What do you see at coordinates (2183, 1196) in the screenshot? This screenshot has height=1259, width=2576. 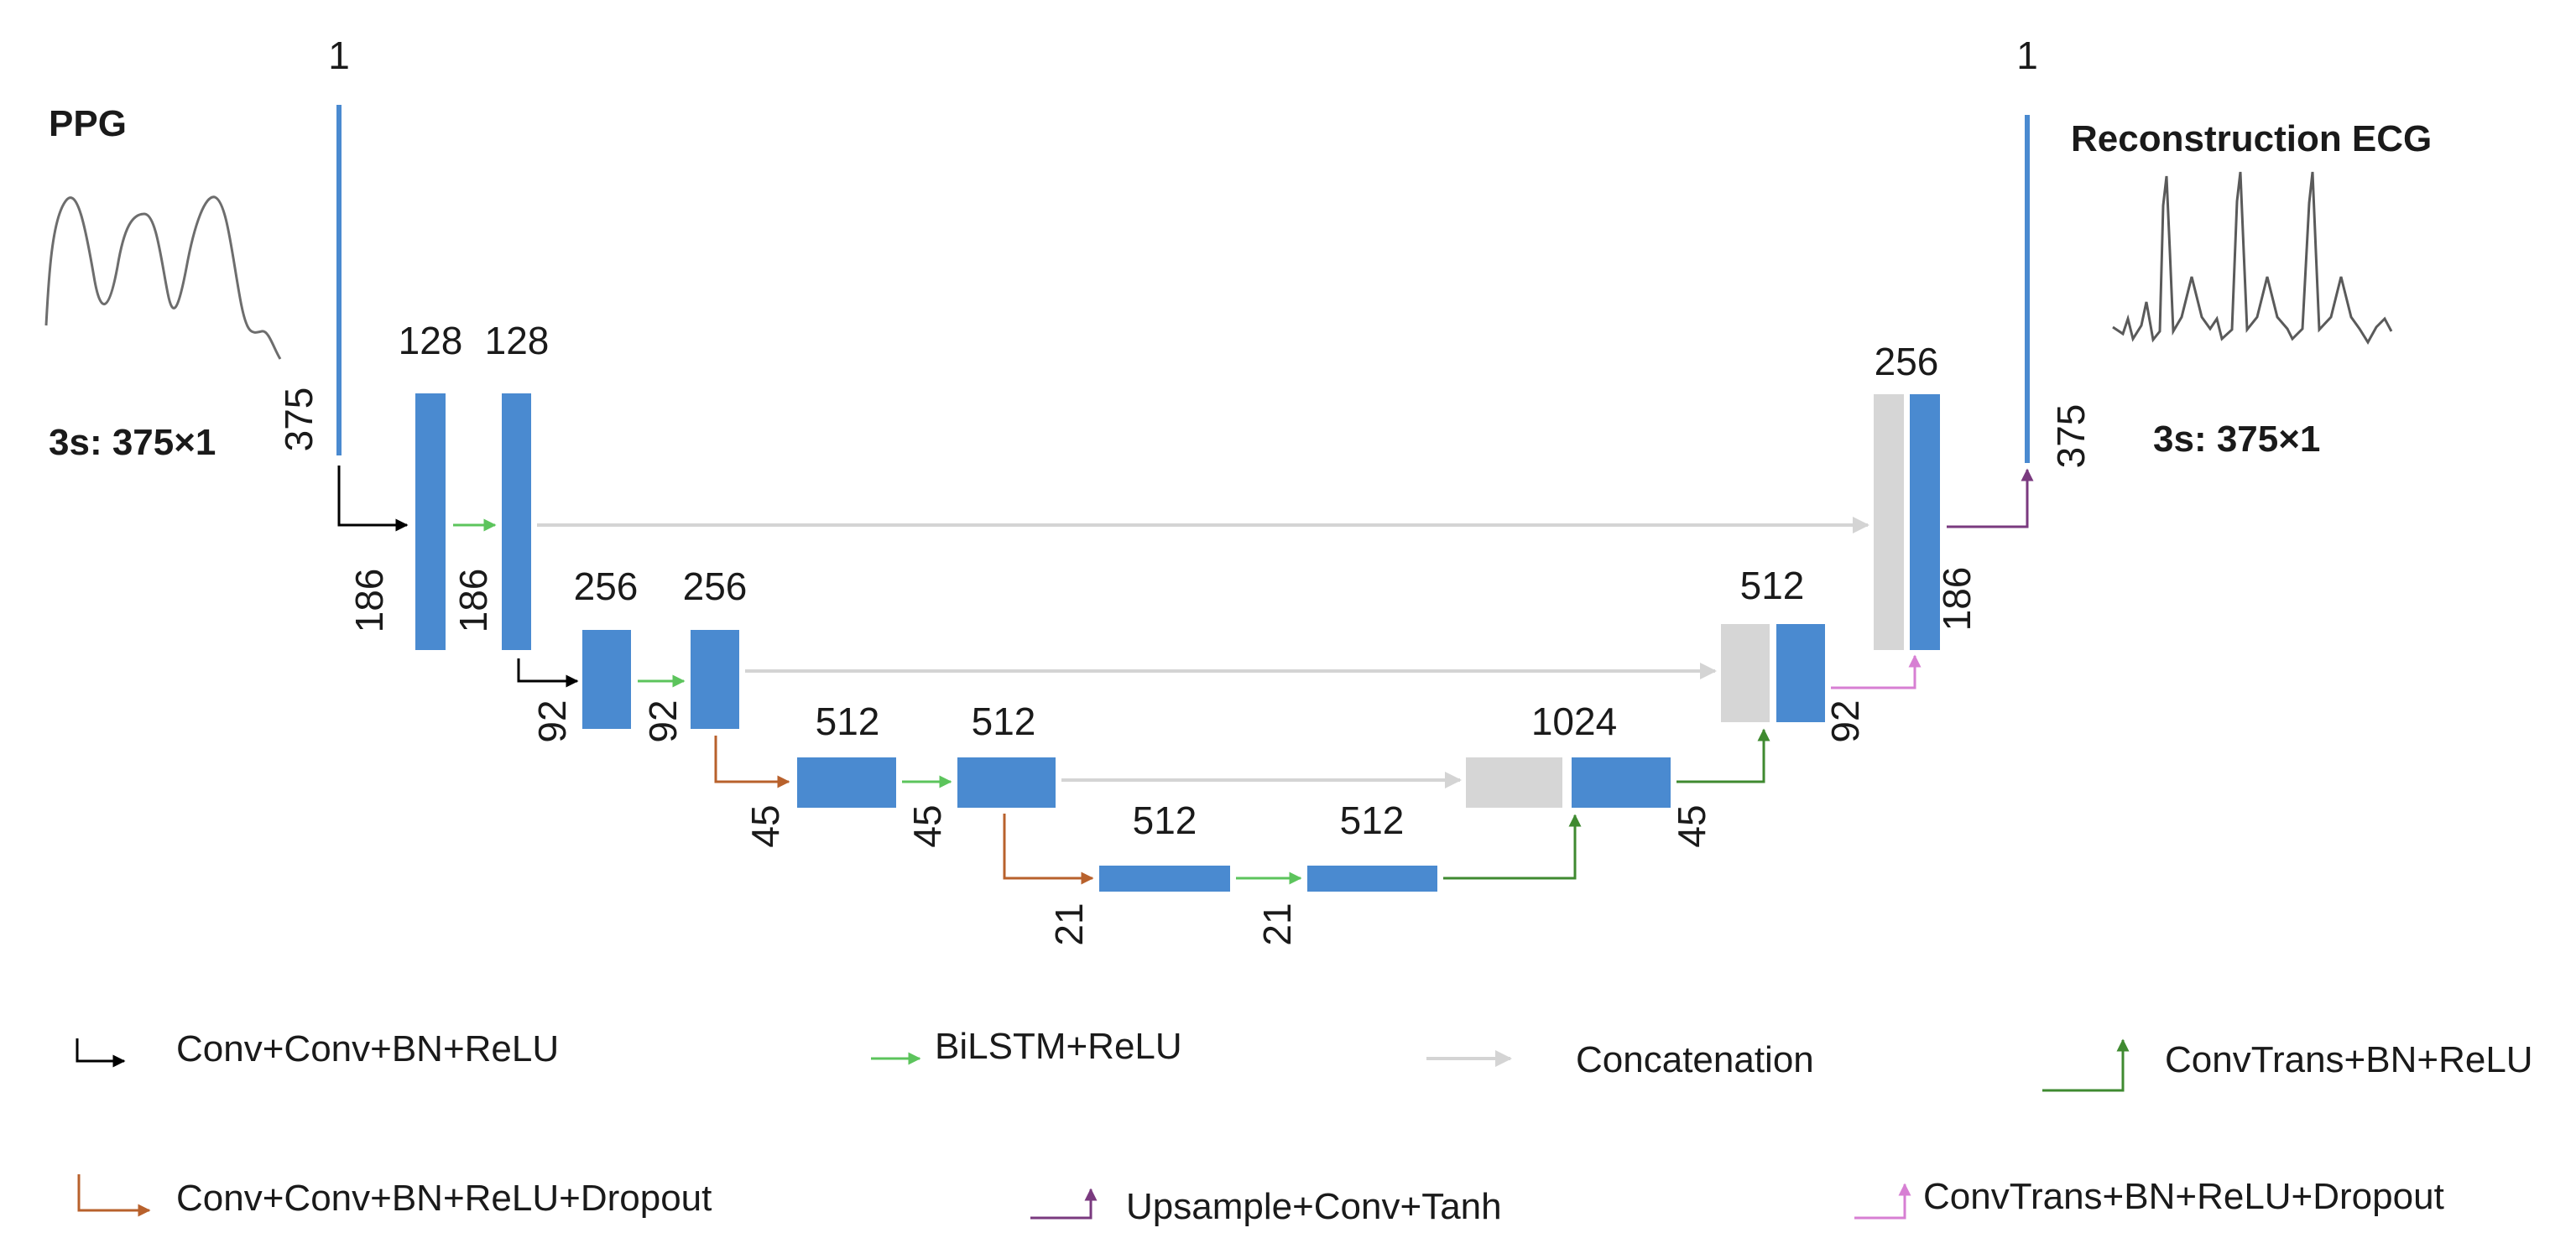 I see `legend-convtrans-dropout-label: ConvTrans+BN+ReLU+Dropout` at bounding box center [2183, 1196].